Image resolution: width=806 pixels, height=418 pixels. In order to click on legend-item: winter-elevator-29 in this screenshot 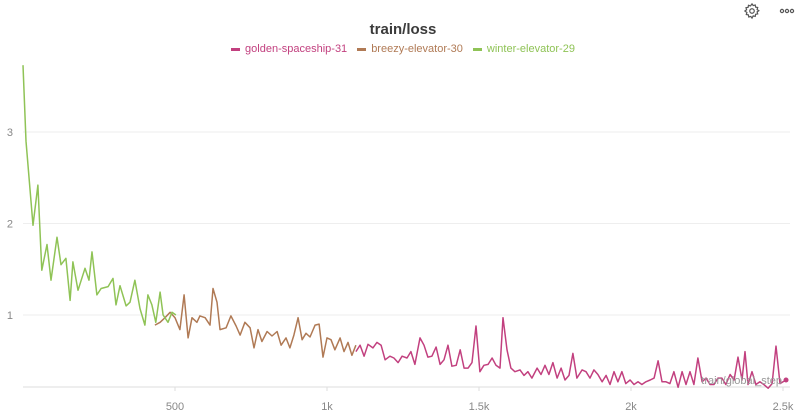, I will do `click(523, 49)`.